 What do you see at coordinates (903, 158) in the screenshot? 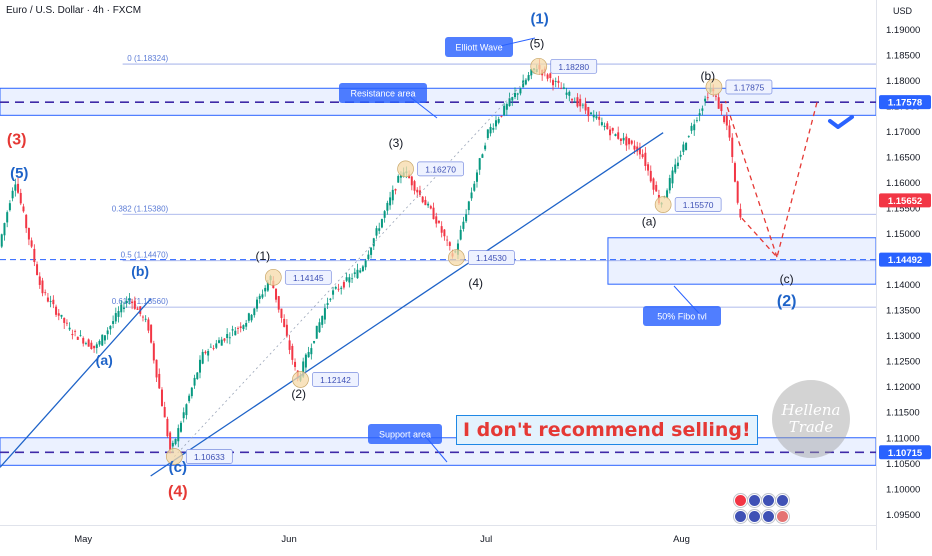
I see `price-tick-label: 1.16500` at bounding box center [903, 158].